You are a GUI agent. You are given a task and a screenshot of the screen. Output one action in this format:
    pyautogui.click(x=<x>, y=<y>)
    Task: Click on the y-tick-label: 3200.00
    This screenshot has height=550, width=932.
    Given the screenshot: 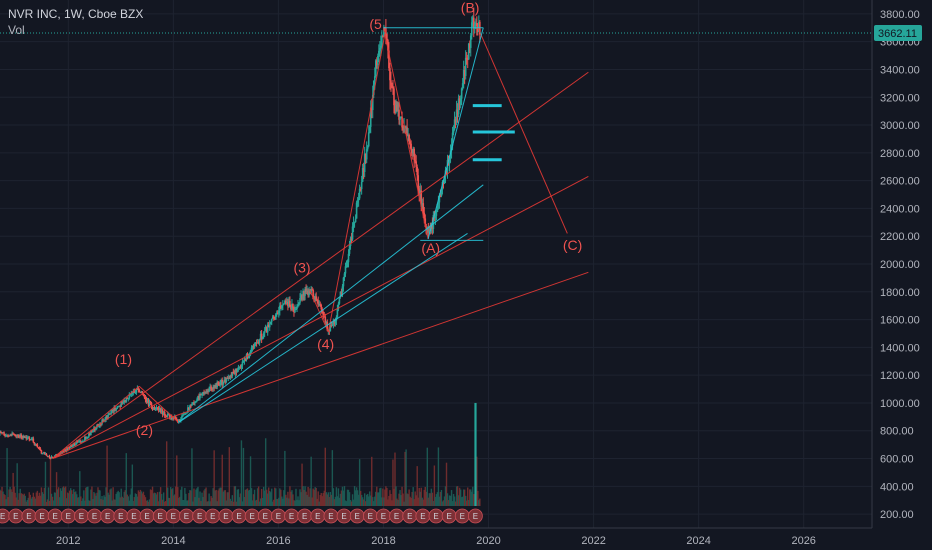 What is the action you would take?
    pyautogui.click(x=900, y=98)
    